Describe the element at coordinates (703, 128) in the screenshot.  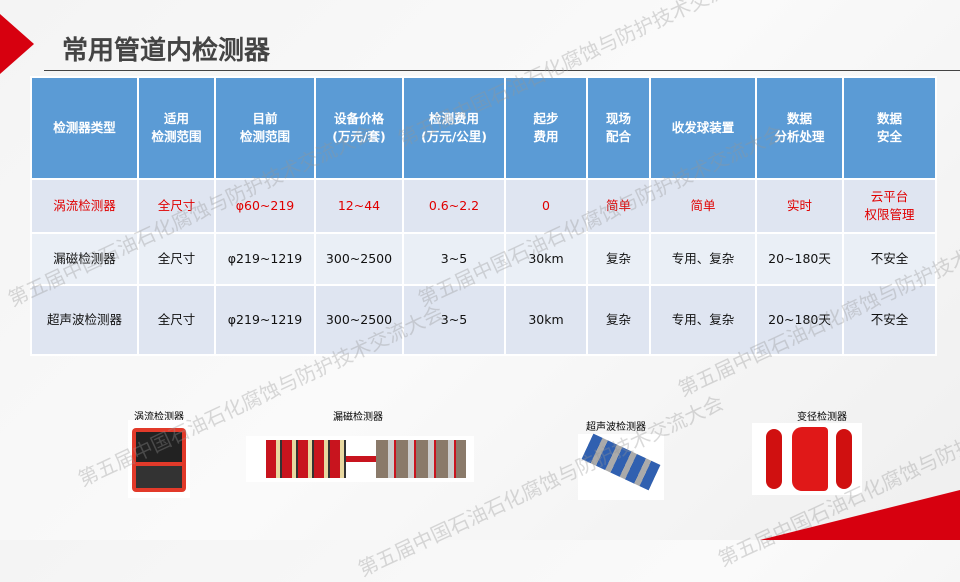
I see `column-header: 收发球装置` at that location.